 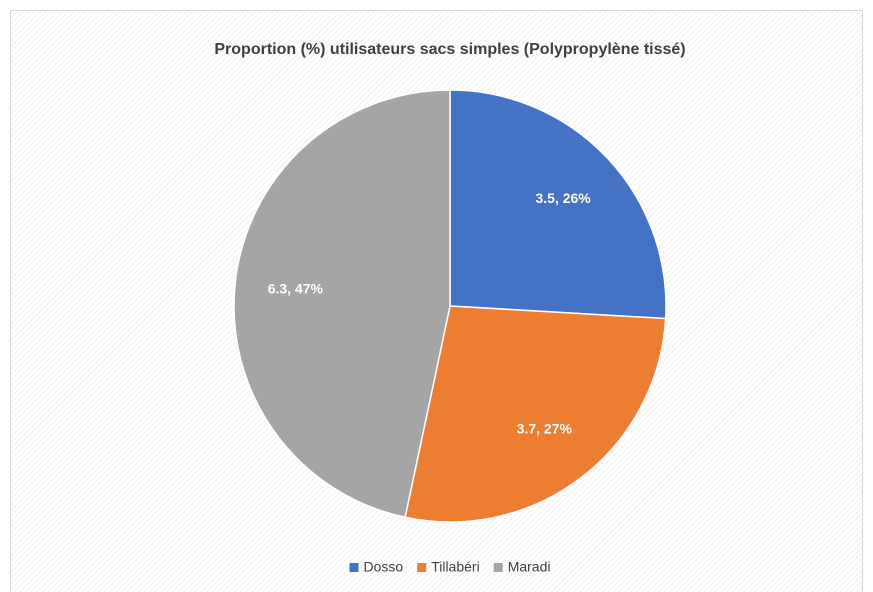 What do you see at coordinates (455, 567) in the screenshot?
I see `legend-label: Tillabéri` at bounding box center [455, 567].